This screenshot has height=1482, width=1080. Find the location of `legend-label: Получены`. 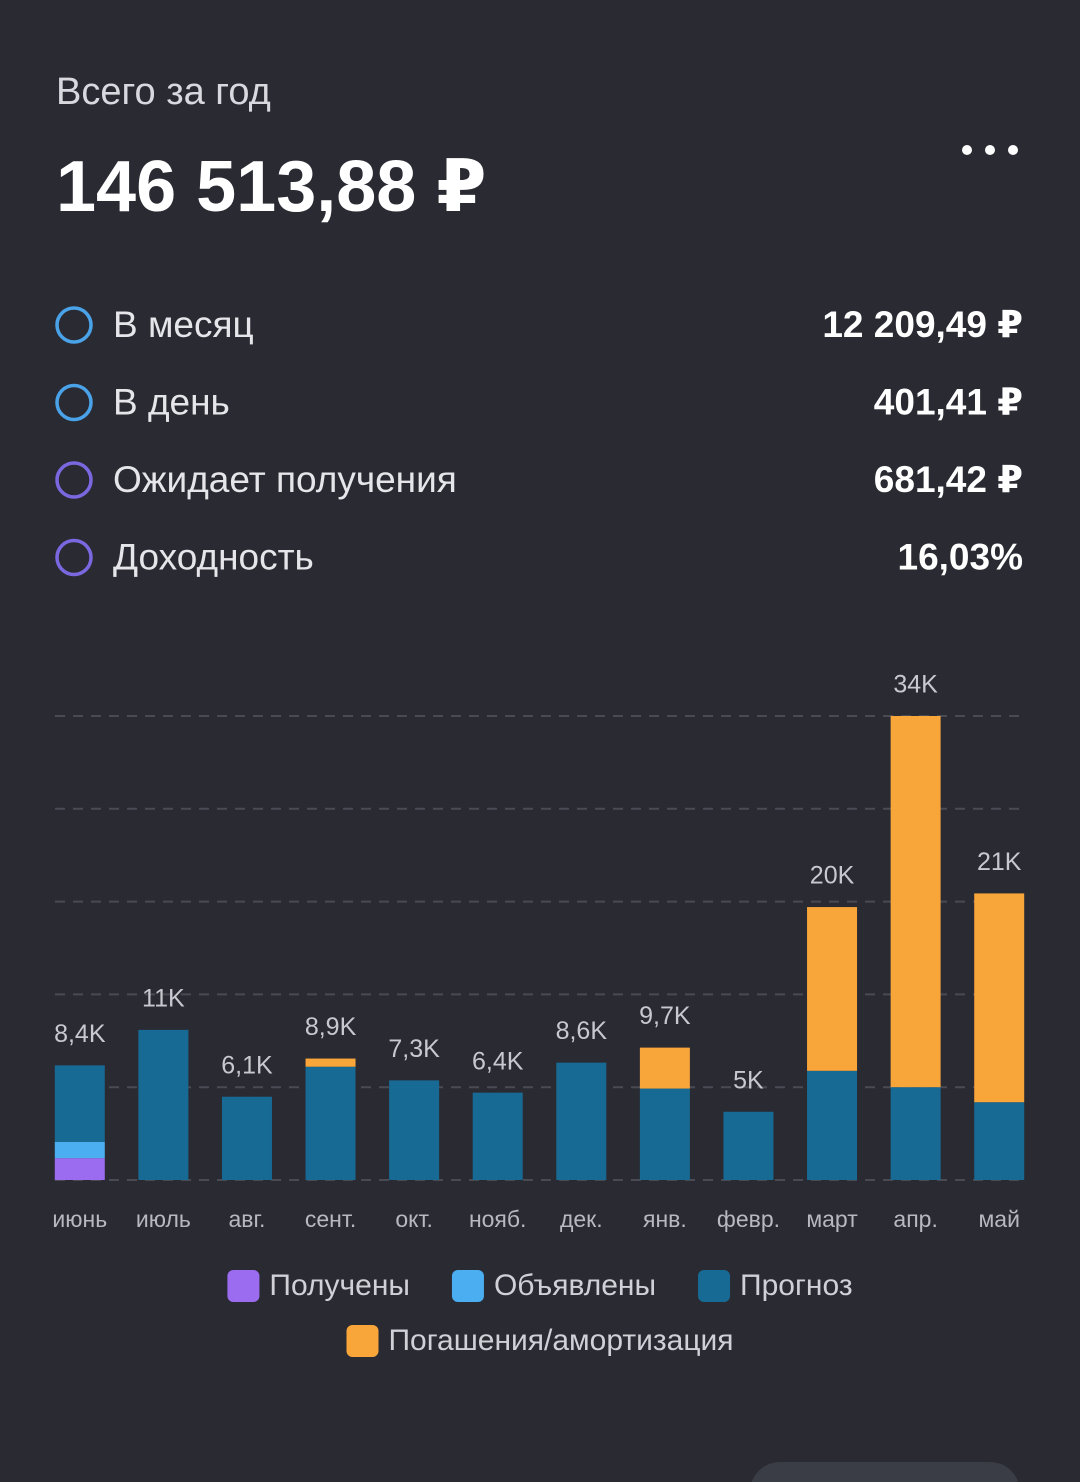

legend-label: Получены is located at coordinates (339, 1285).